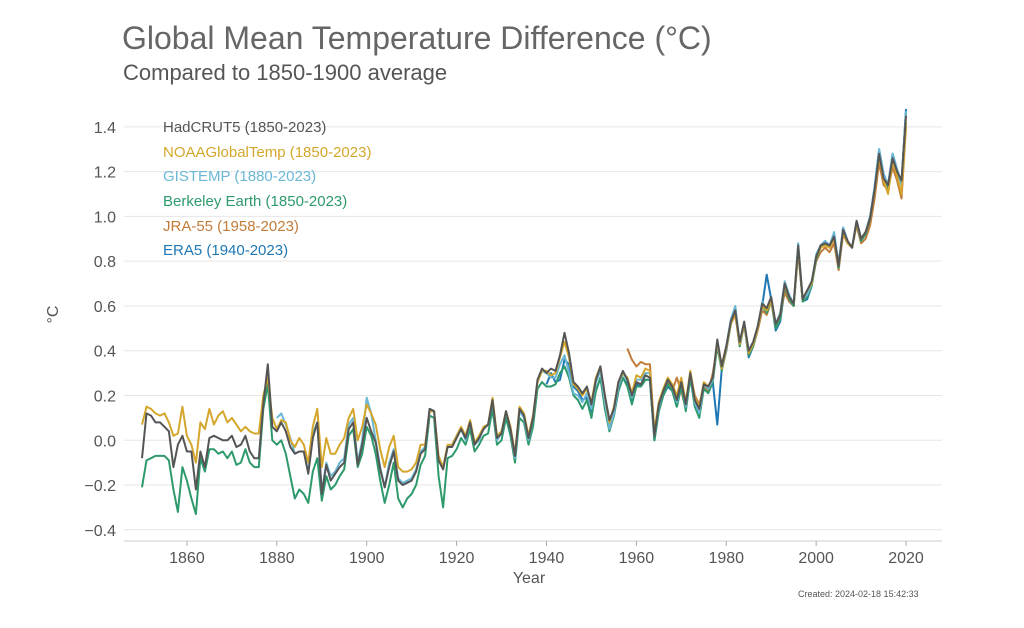  I want to click on y-tick-label: 0.0, so click(105, 441).